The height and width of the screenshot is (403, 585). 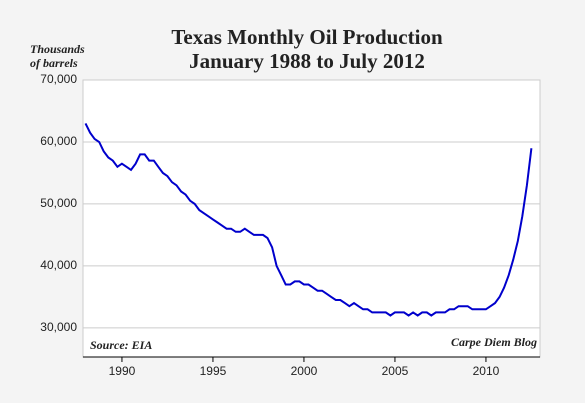 I want to click on x-tick-label: 1995, so click(x=213, y=371).